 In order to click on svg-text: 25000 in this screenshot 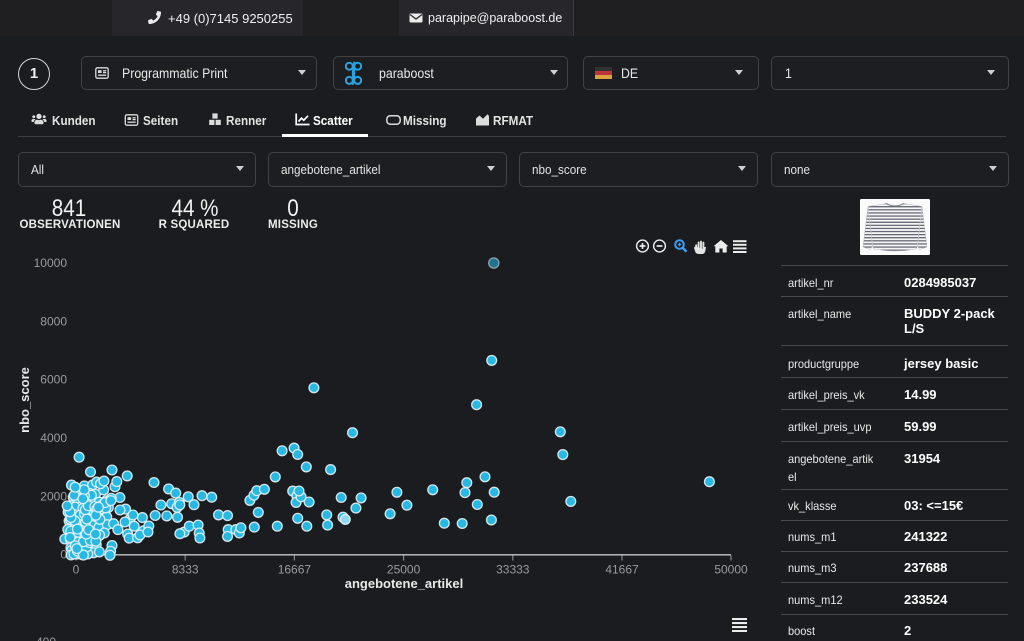, I will do `click(404, 570)`.